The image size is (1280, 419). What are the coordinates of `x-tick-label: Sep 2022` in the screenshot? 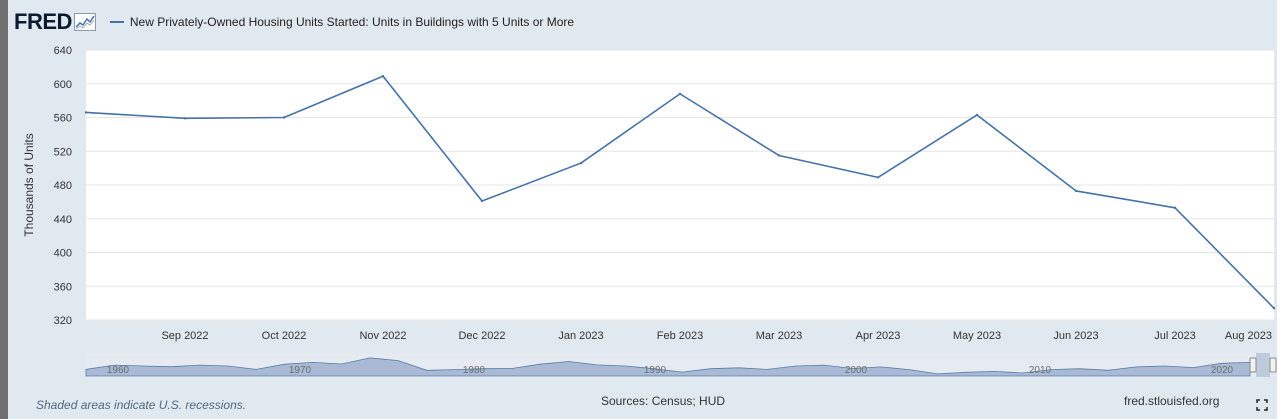 It's located at (184, 336).